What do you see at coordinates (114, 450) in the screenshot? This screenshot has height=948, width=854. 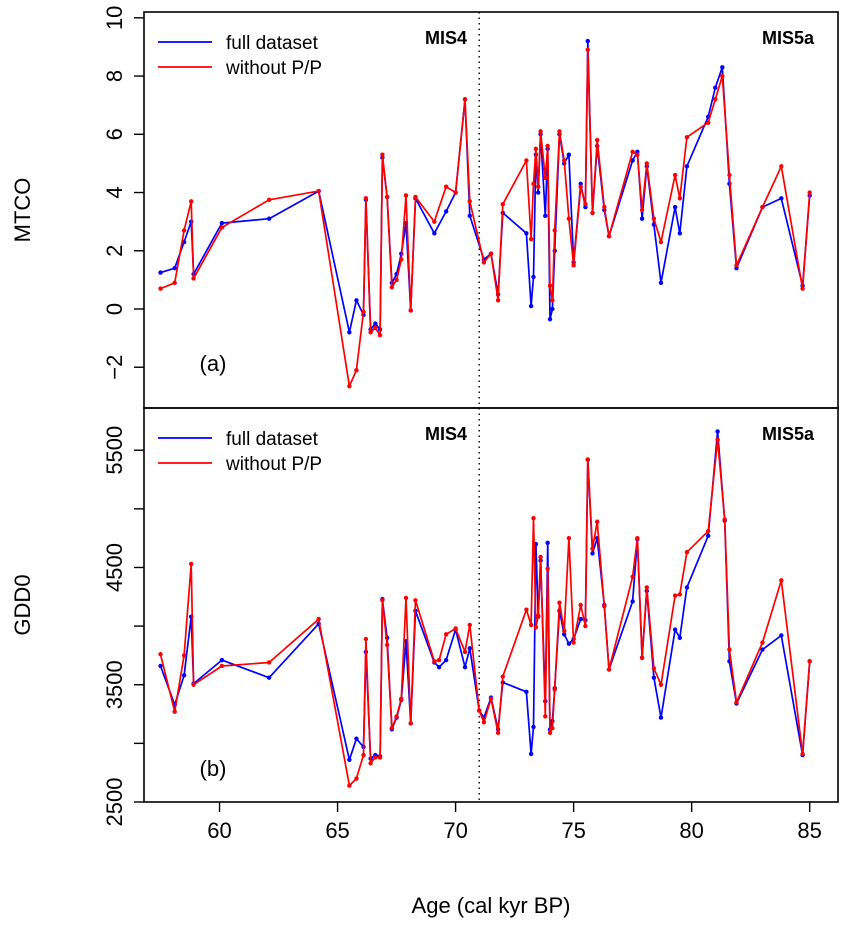 I see `y-tick-label-b: 5500` at bounding box center [114, 450].